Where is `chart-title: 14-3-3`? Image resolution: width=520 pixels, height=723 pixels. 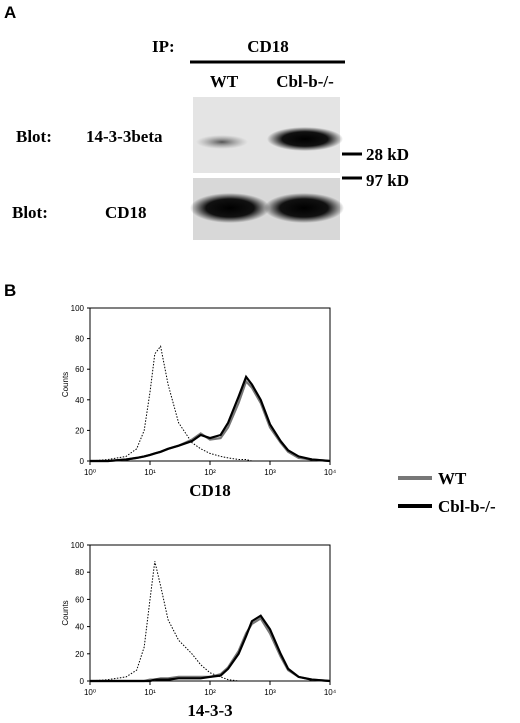 chart-title: 14-3-3 is located at coordinates (209, 710).